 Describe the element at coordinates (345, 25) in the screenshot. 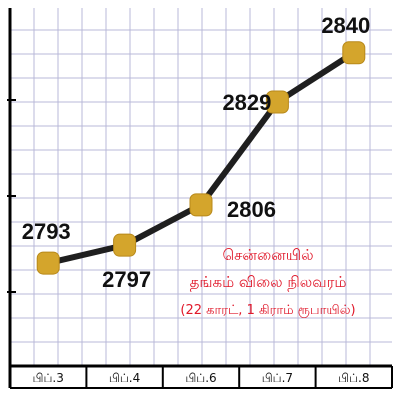

I see `data-label: 2840` at that location.